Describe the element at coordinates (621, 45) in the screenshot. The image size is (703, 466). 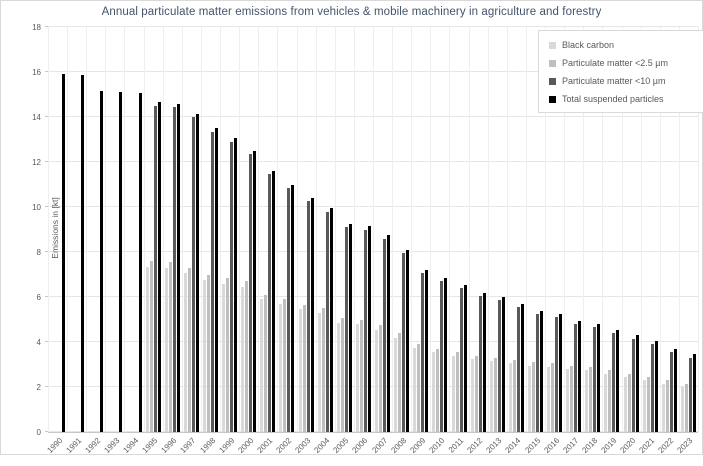
I see `legend-item: Black carbon` at that location.